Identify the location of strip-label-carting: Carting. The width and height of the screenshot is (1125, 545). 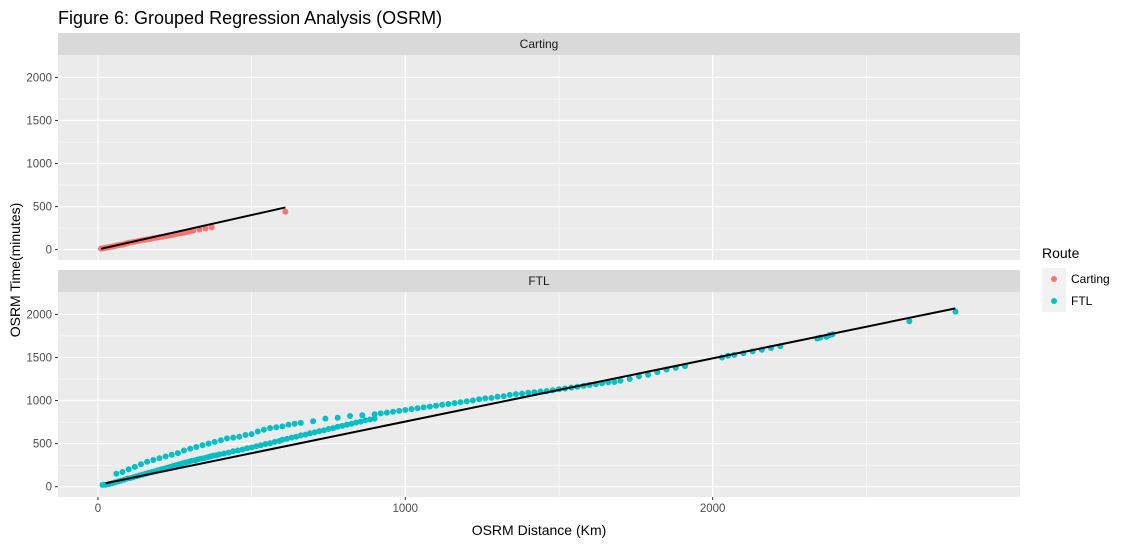
(539, 44).